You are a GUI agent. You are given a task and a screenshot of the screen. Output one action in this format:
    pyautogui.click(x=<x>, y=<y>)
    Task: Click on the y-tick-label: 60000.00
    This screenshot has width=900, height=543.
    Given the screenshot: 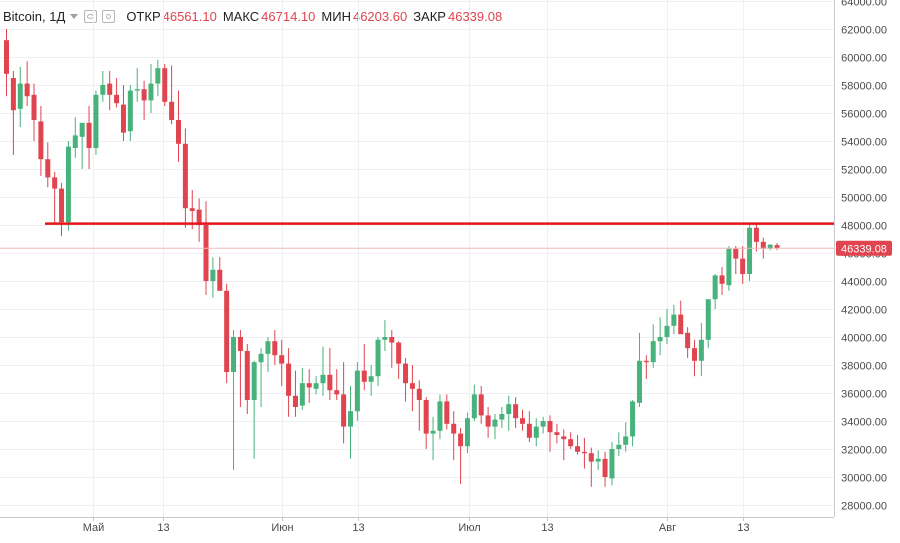 What is the action you would take?
    pyautogui.click(x=864, y=59)
    